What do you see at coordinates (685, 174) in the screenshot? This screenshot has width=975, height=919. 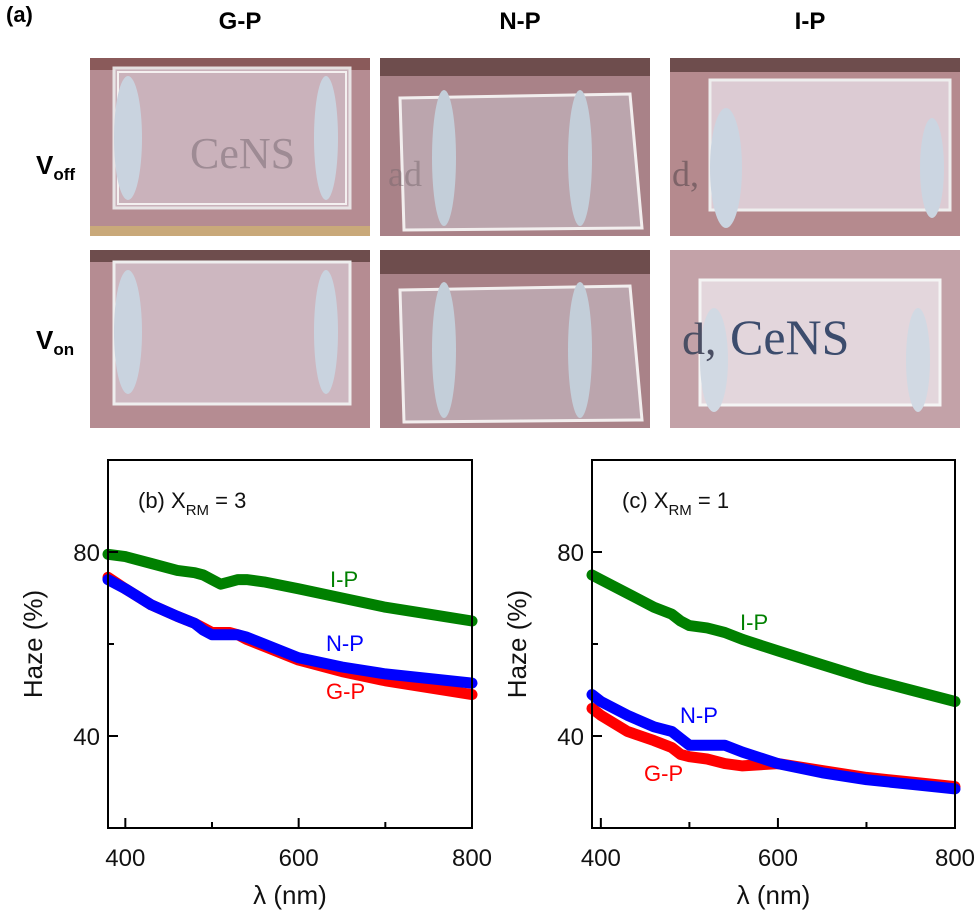 I see `photo-ip-voff-fragment: d,` at bounding box center [685, 174].